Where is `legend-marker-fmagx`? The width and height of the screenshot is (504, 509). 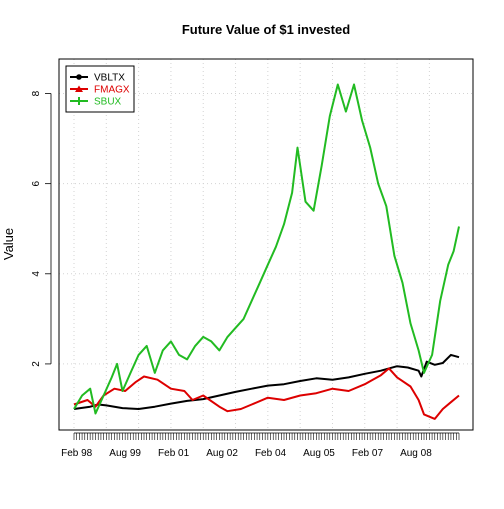
legend-marker-fmagx is located at coordinates (79, 88).